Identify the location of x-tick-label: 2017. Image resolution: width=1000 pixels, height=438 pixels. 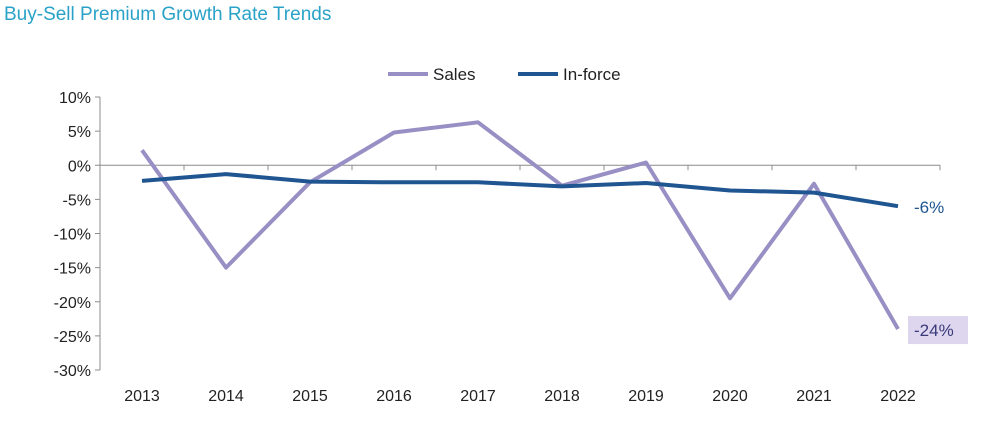
(478, 396).